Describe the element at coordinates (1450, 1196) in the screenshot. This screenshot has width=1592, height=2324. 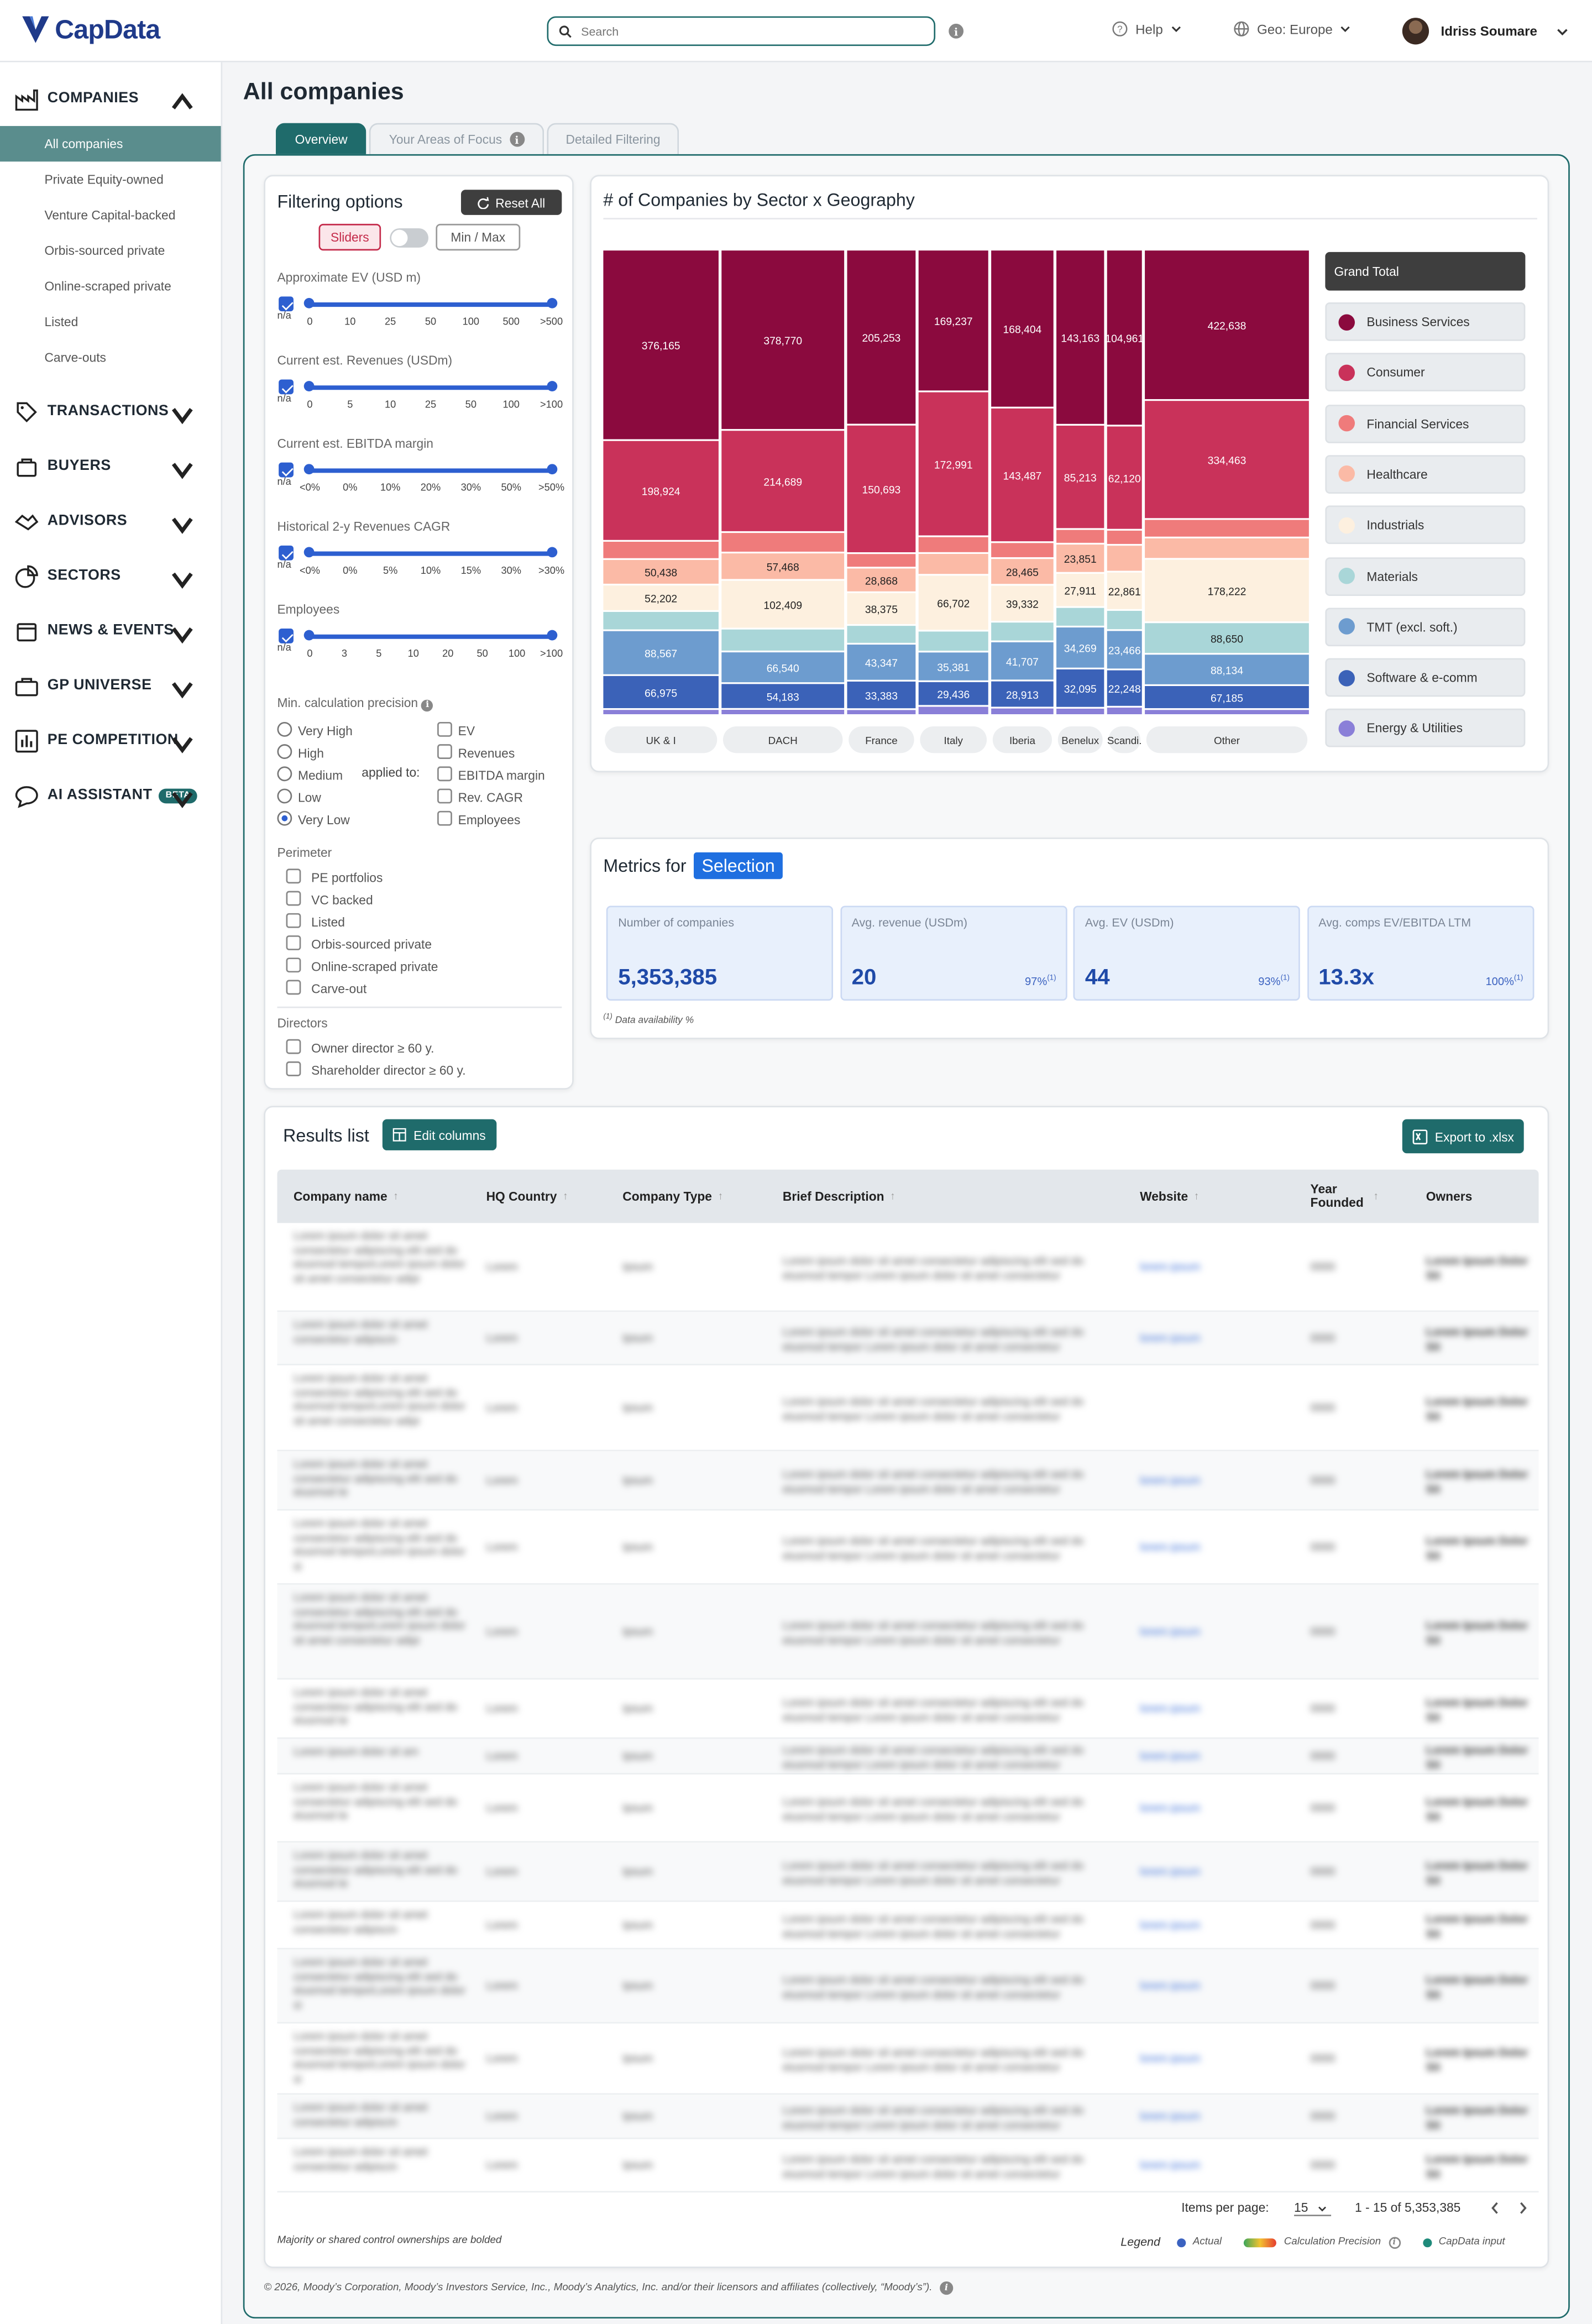
I see `column-header: Owners` at that location.